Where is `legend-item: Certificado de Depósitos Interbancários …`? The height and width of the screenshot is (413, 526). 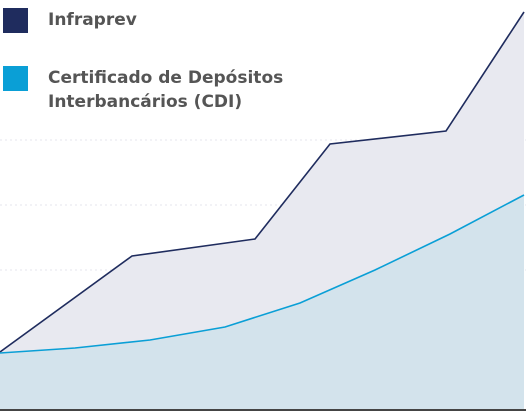
legend-item: Certificado de Depósitos Interbancários … is located at coordinates (155, 90).